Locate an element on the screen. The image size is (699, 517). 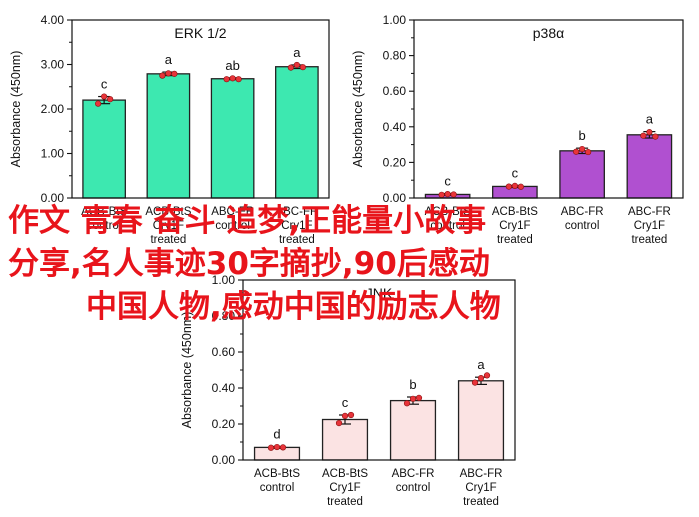
y-tick-label: 3.00 is located at coordinates (53, 65).